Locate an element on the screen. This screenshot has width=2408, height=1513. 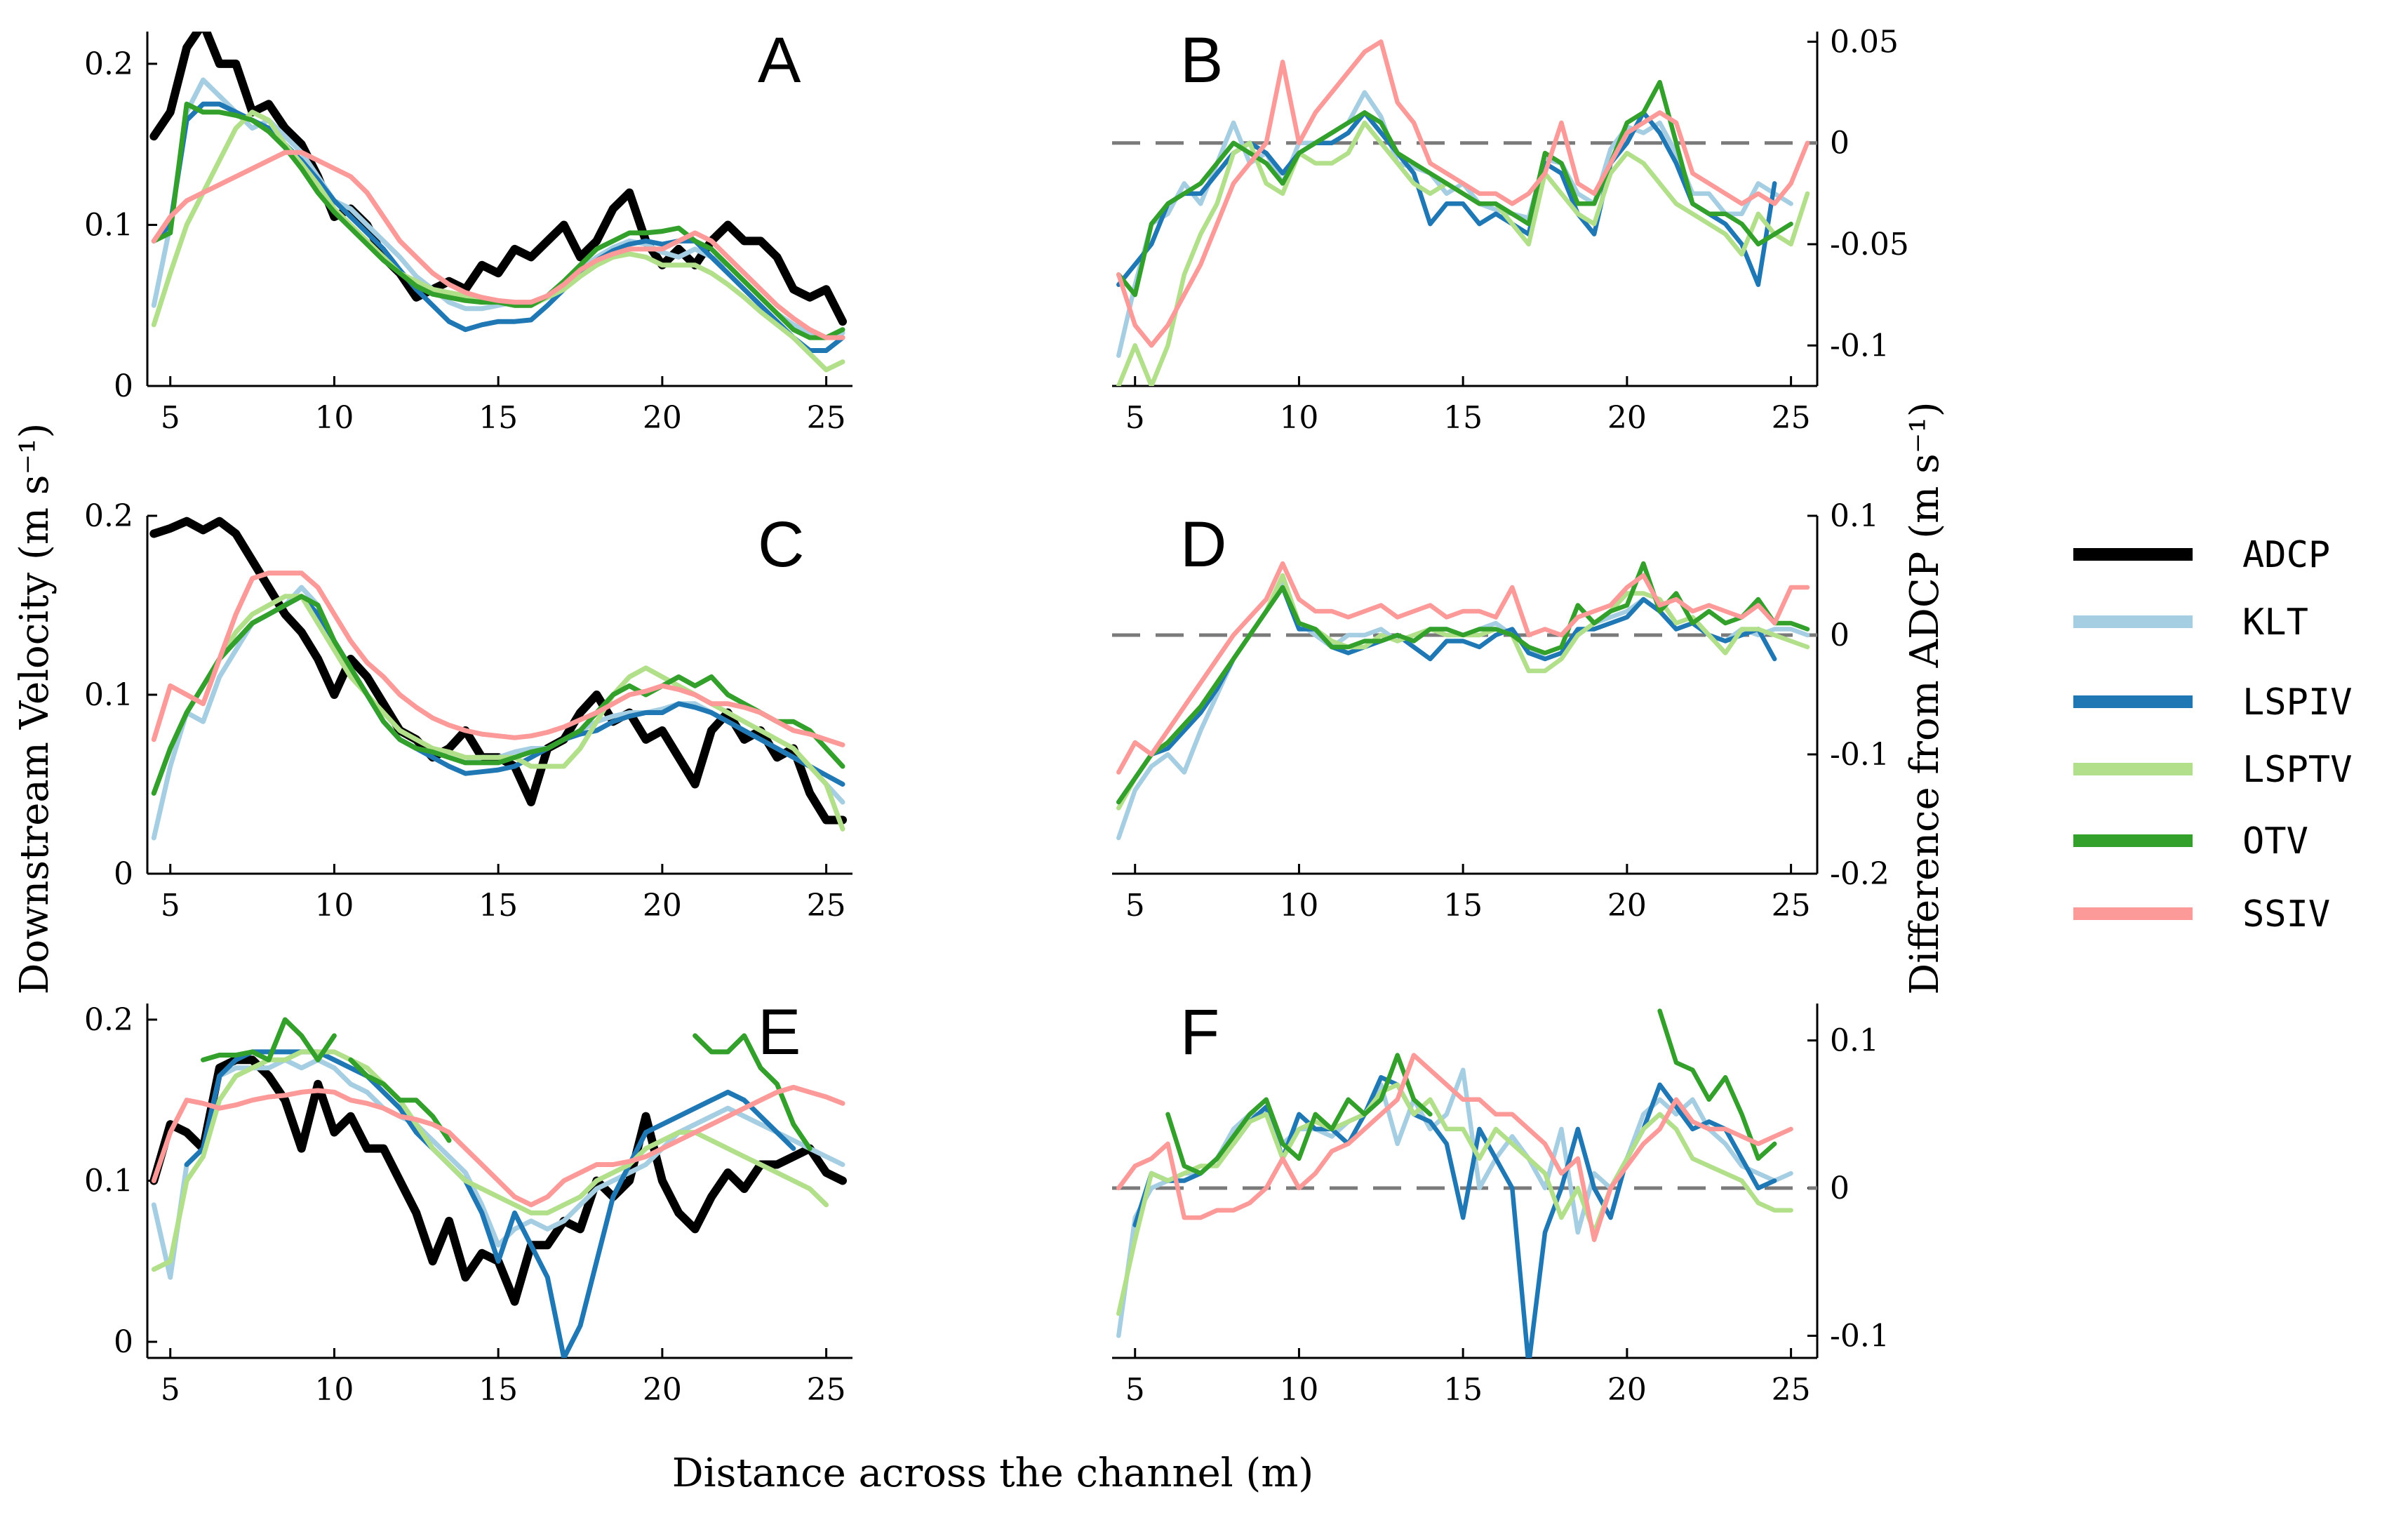
series-adcp-a is located at coordinates (498, 179).